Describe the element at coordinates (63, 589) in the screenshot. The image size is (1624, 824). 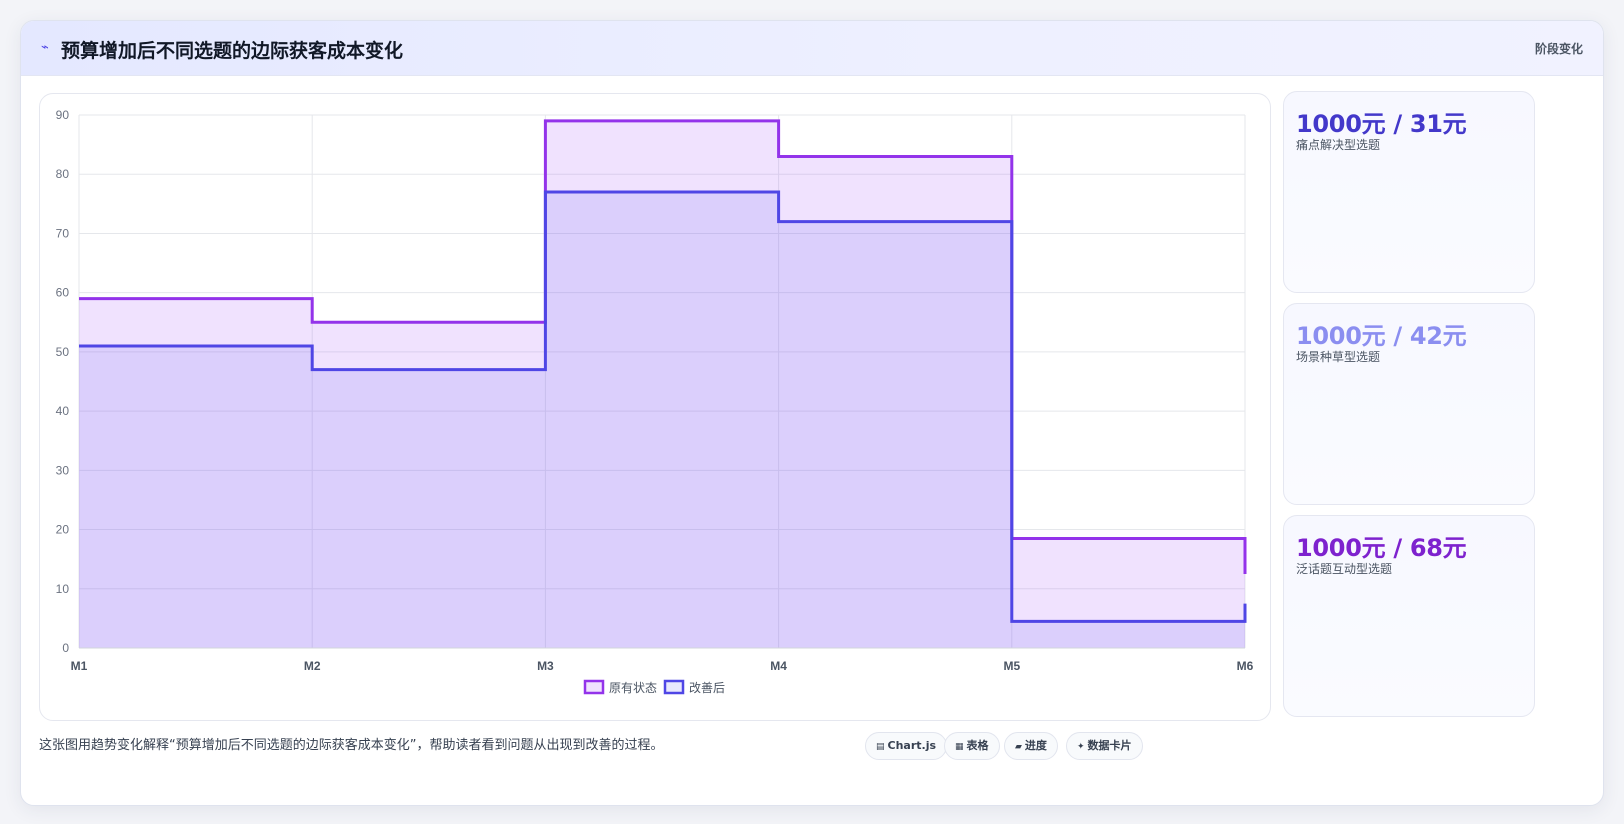
I see `y-tick-label: 10` at that location.